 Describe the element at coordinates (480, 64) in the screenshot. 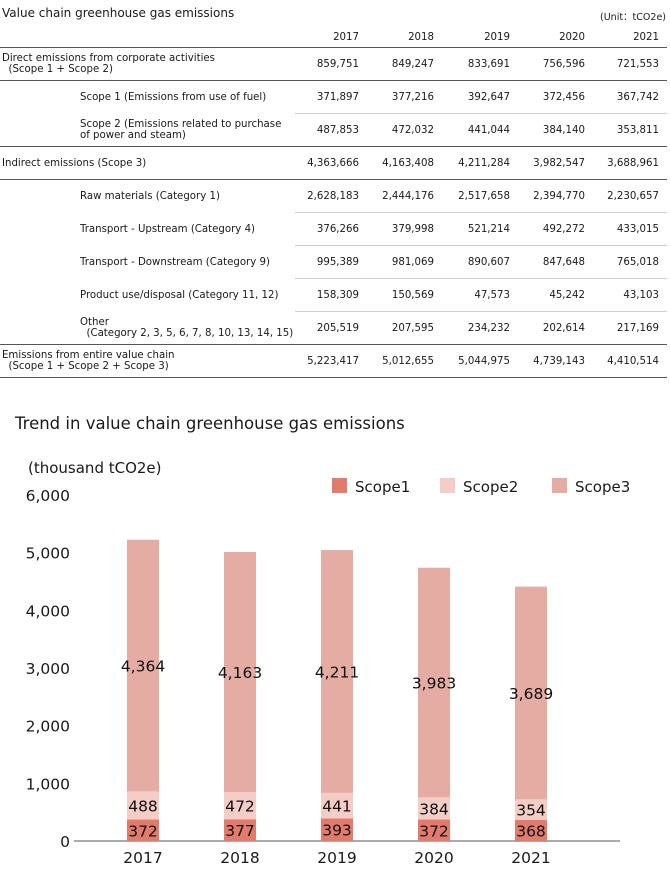

I see `cell-value: 833,691` at that location.